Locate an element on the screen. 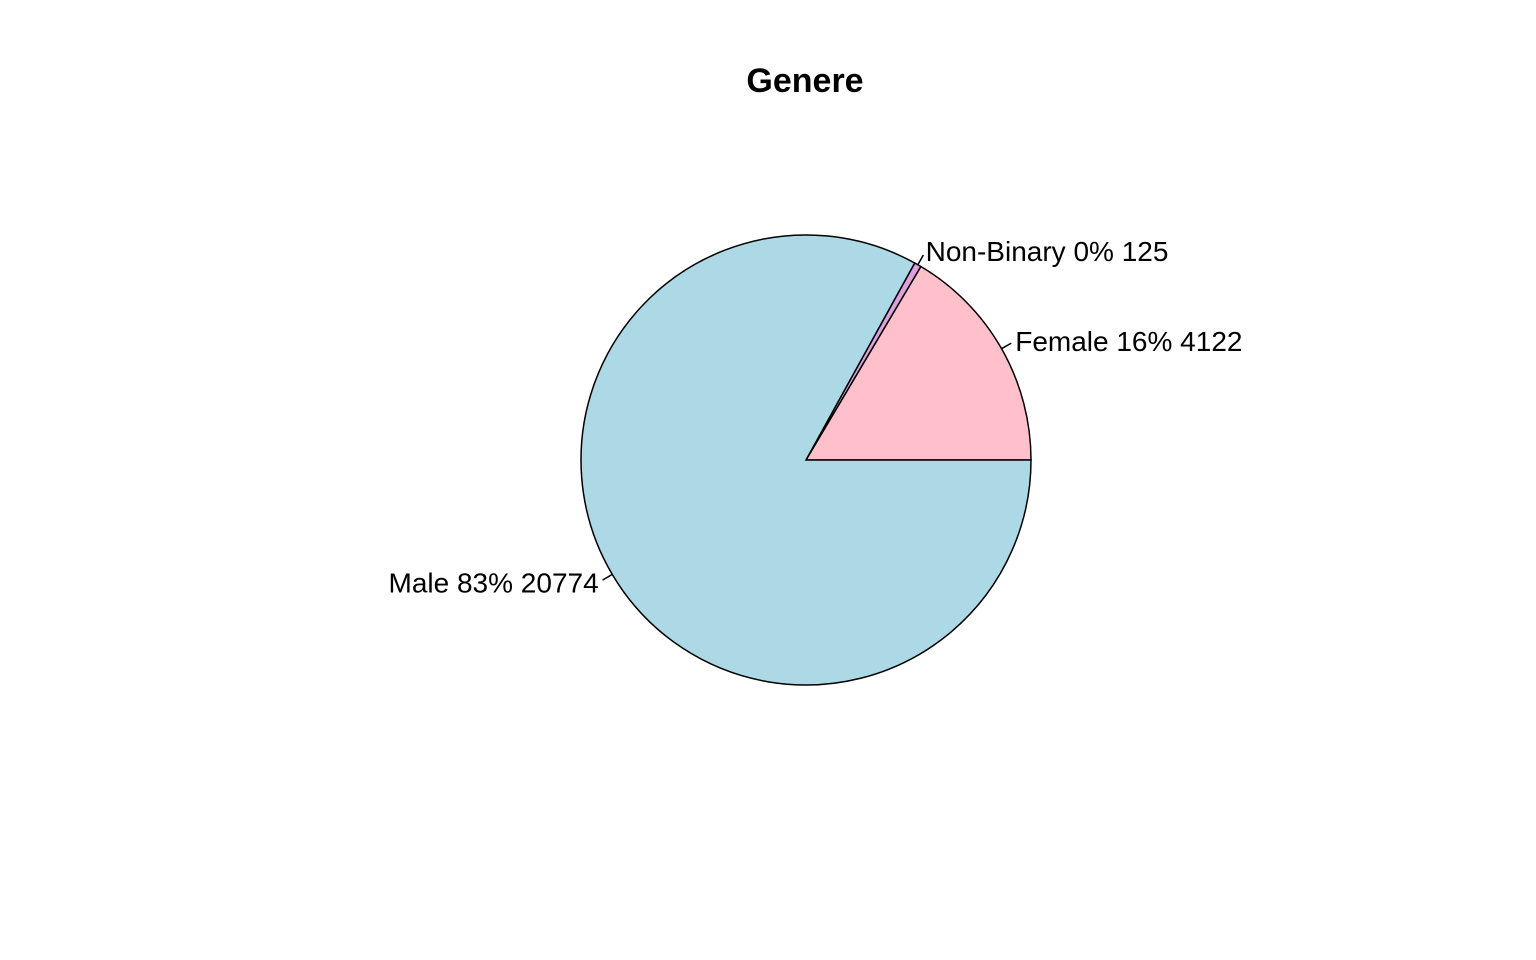 This screenshot has height=960, width=1536. pie-slice-male is located at coordinates (806, 460).